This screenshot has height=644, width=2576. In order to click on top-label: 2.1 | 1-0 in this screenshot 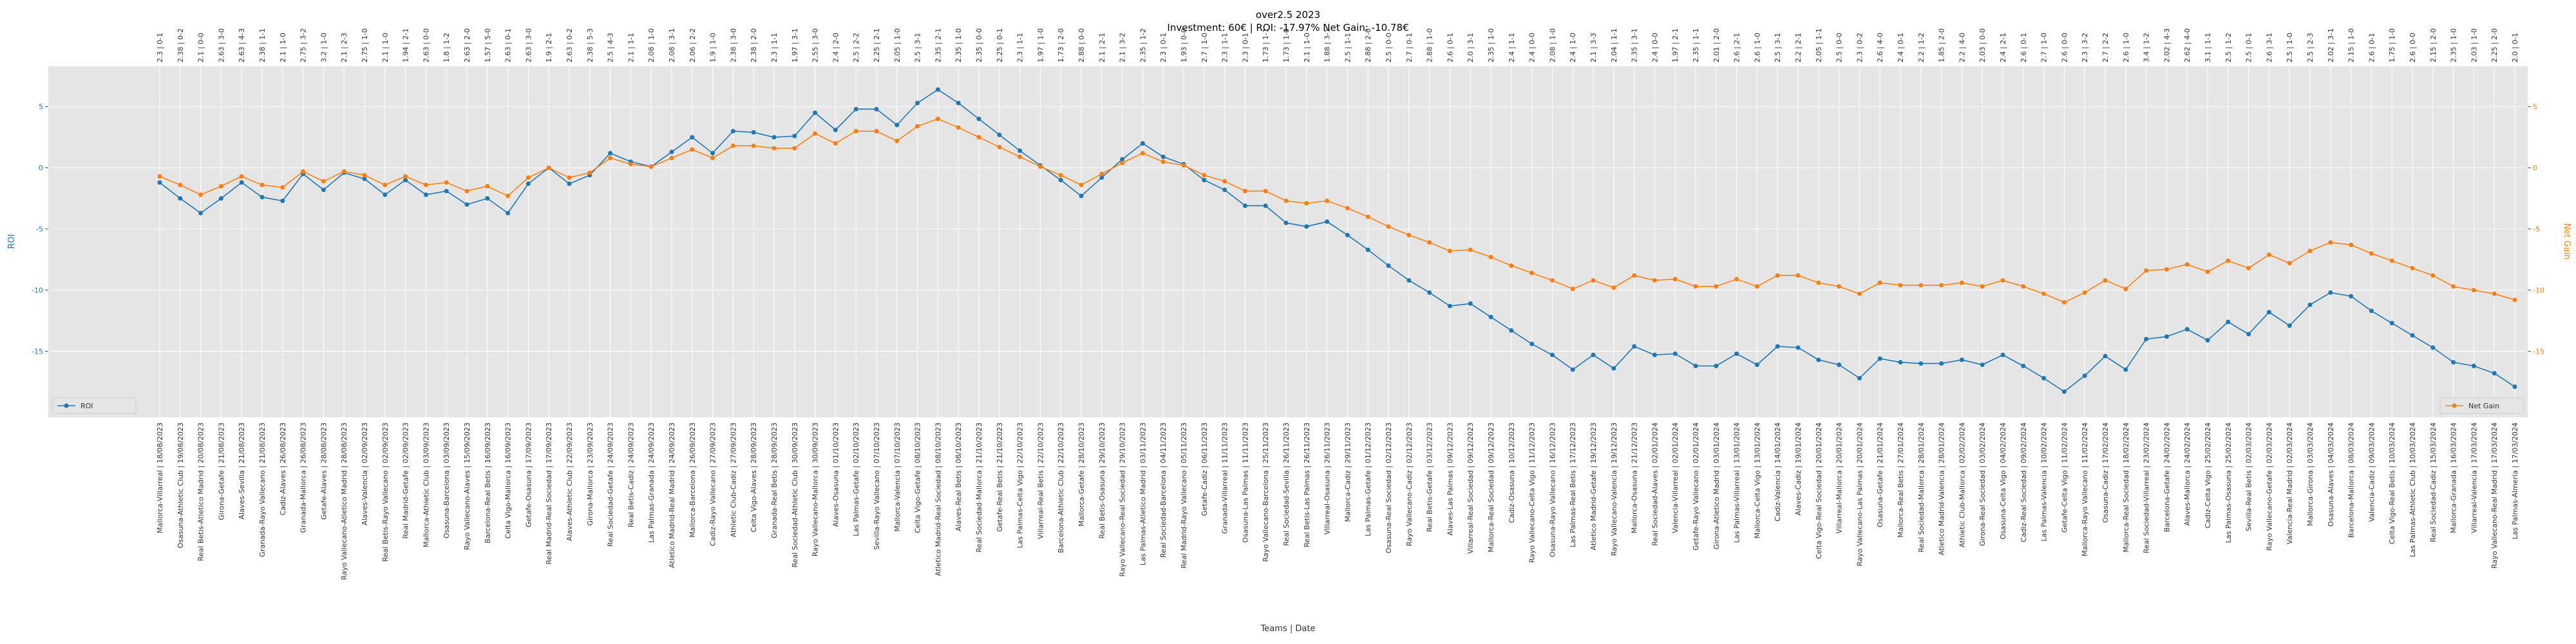, I will do `click(1307, 48)`.